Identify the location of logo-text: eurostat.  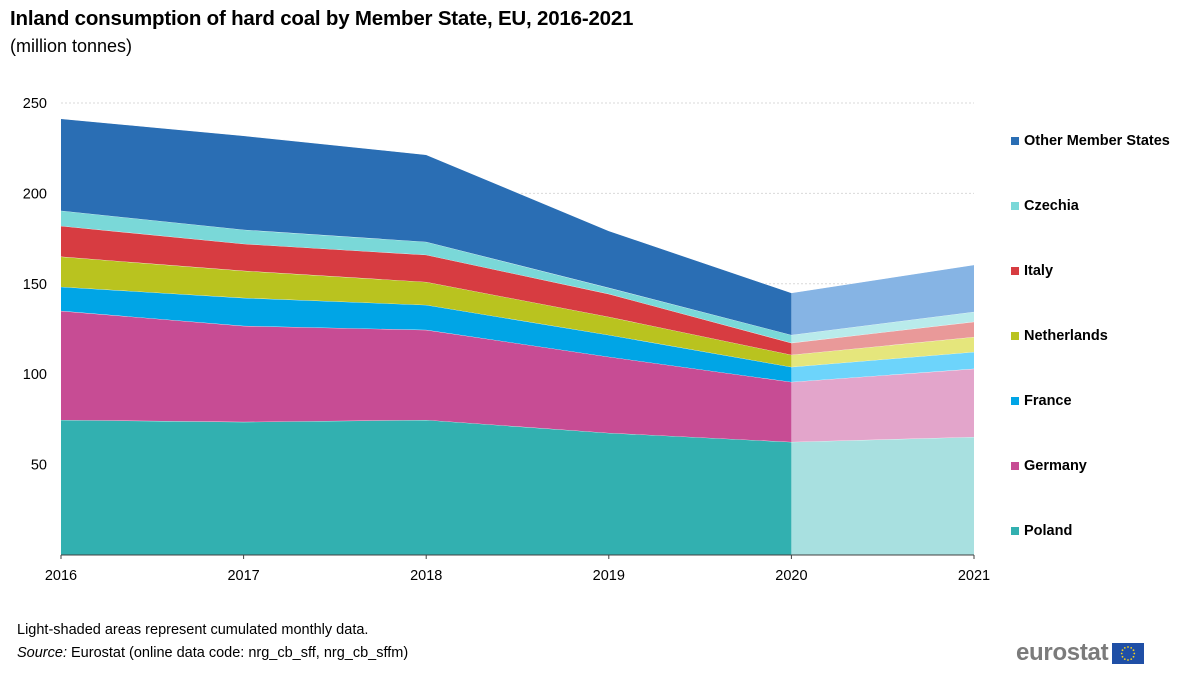
(1062, 652).